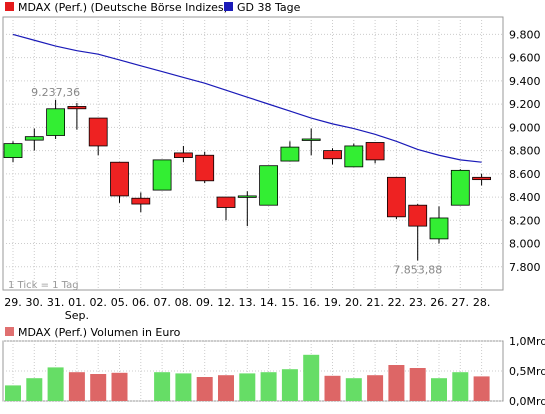 Image resolution: width=545 pixels, height=414 pixels. Describe the element at coordinates (525, 81) in the screenshot. I see `price-y-tick-label: 9.400` at that location.